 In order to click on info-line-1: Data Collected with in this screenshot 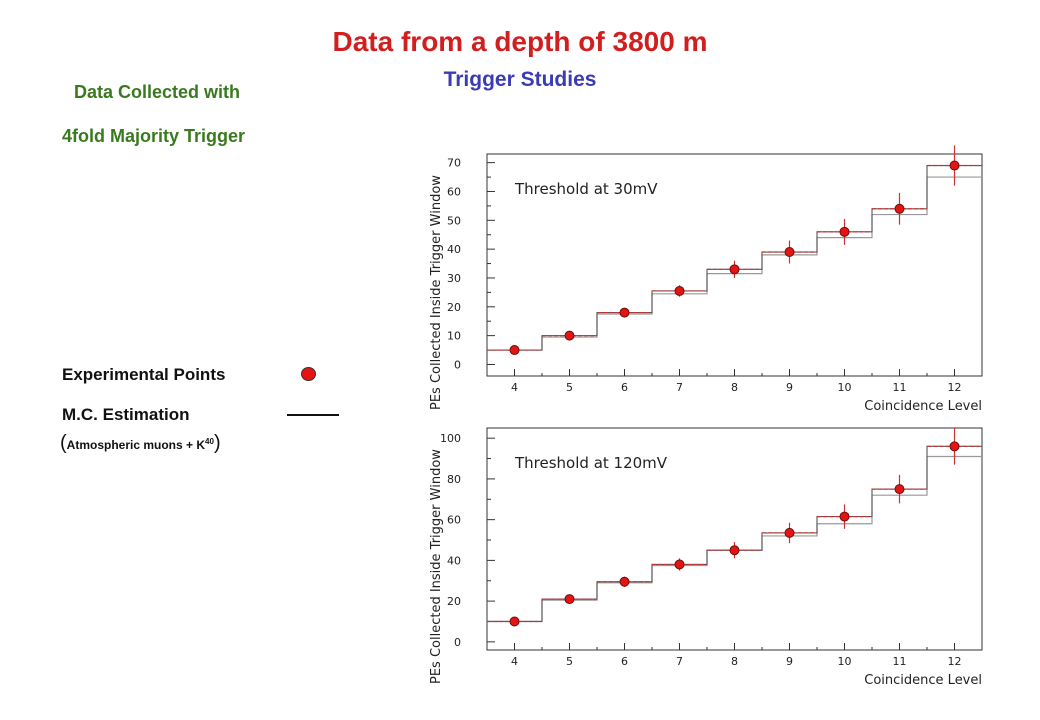, I will do `click(157, 92)`.